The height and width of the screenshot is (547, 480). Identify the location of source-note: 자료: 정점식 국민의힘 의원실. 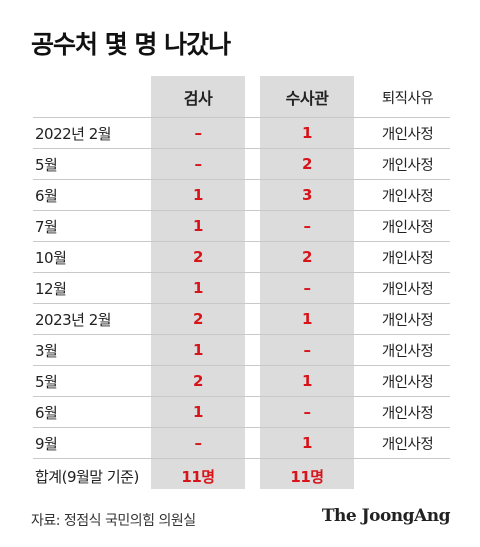
(113, 521).